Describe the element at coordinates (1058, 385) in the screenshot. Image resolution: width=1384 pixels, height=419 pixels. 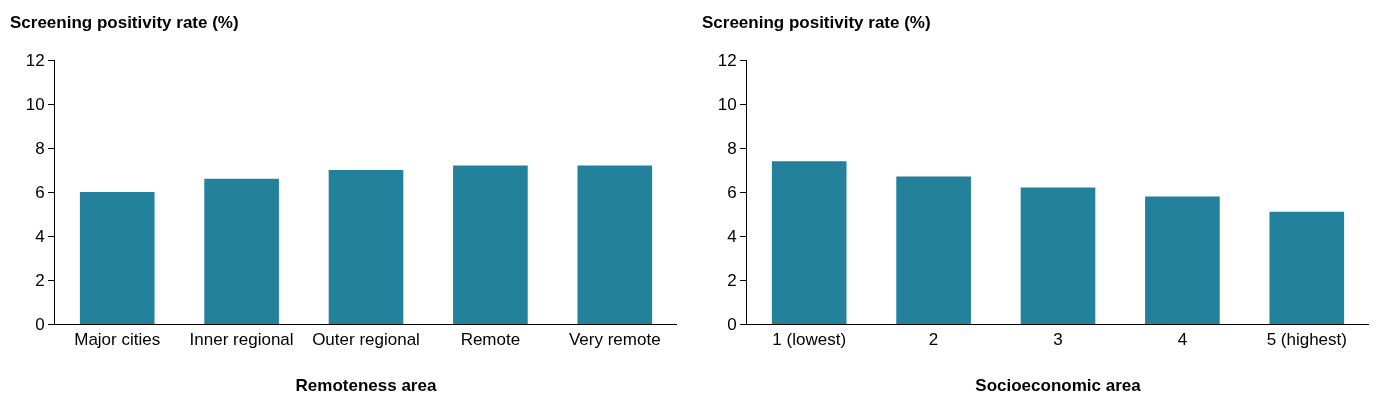
I see `x-axis-title: Socioeconomic area` at that location.